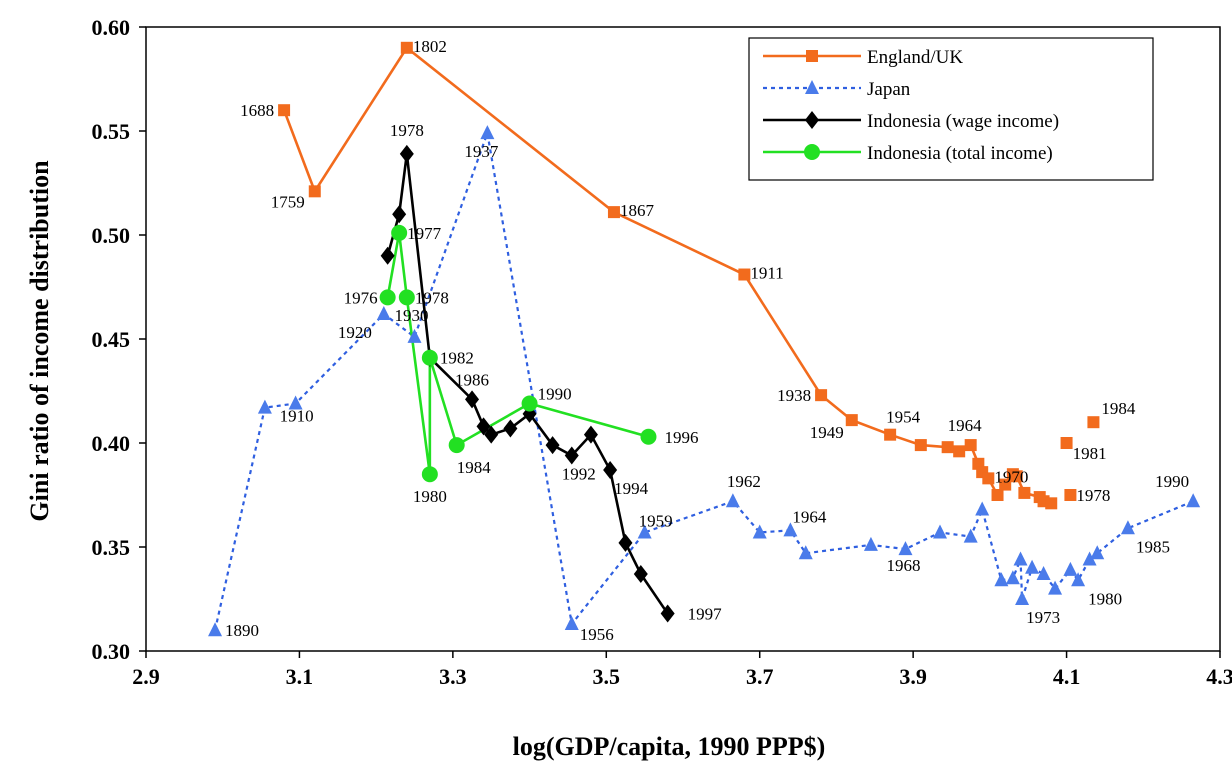 Image resolution: width=1232 pixels, height=765 pixels. I want to click on y-tick-label: 0.35, so click(111, 547).